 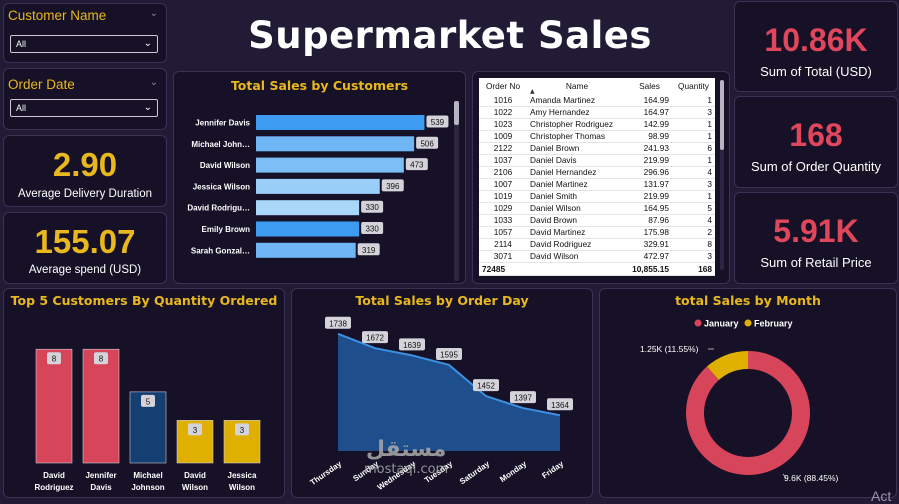 I want to click on table-row: 1029 Daniel Wilson 164.95 5, so click(x=597, y=208).